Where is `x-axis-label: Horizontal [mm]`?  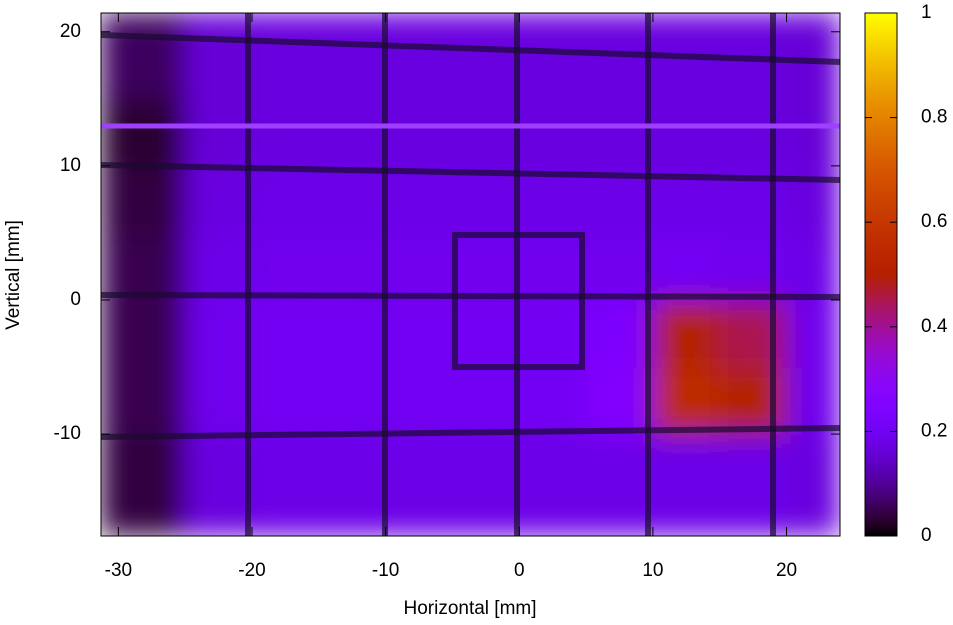 x-axis-label: Horizontal [mm] is located at coordinates (469, 608).